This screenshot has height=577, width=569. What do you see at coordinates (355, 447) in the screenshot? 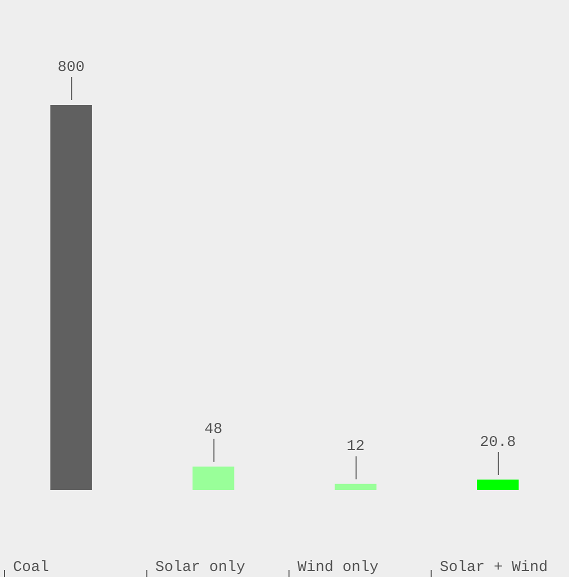
I see `data-label: 12` at bounding box center [355, 447].